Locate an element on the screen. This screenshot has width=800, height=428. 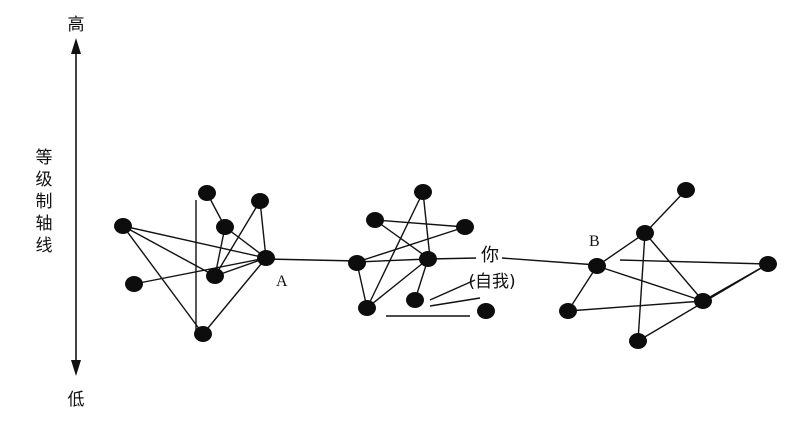
axis-arrow-down-icon is located at coordinates (76, 368).